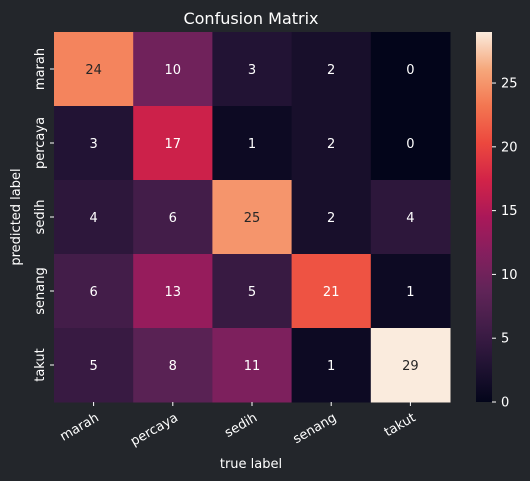  Describe the element at coordinates (400, 425) in the screenshot. I see `x-tick-label: takut` at that location.